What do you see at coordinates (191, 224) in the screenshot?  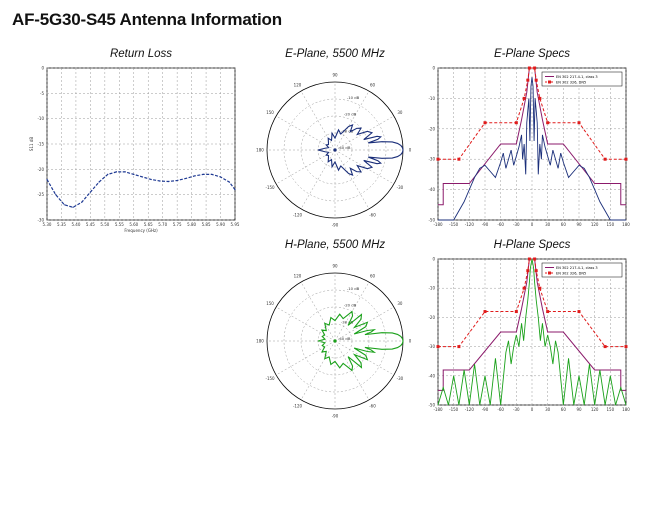 I see `x-tick-label: 5.80` at bounding box center [191, 224].